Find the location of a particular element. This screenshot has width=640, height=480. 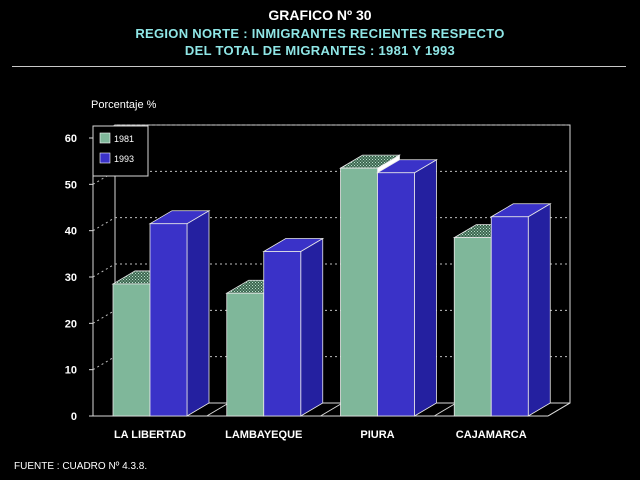

legend-swatch-1993 is located at coordinates (105, 158).